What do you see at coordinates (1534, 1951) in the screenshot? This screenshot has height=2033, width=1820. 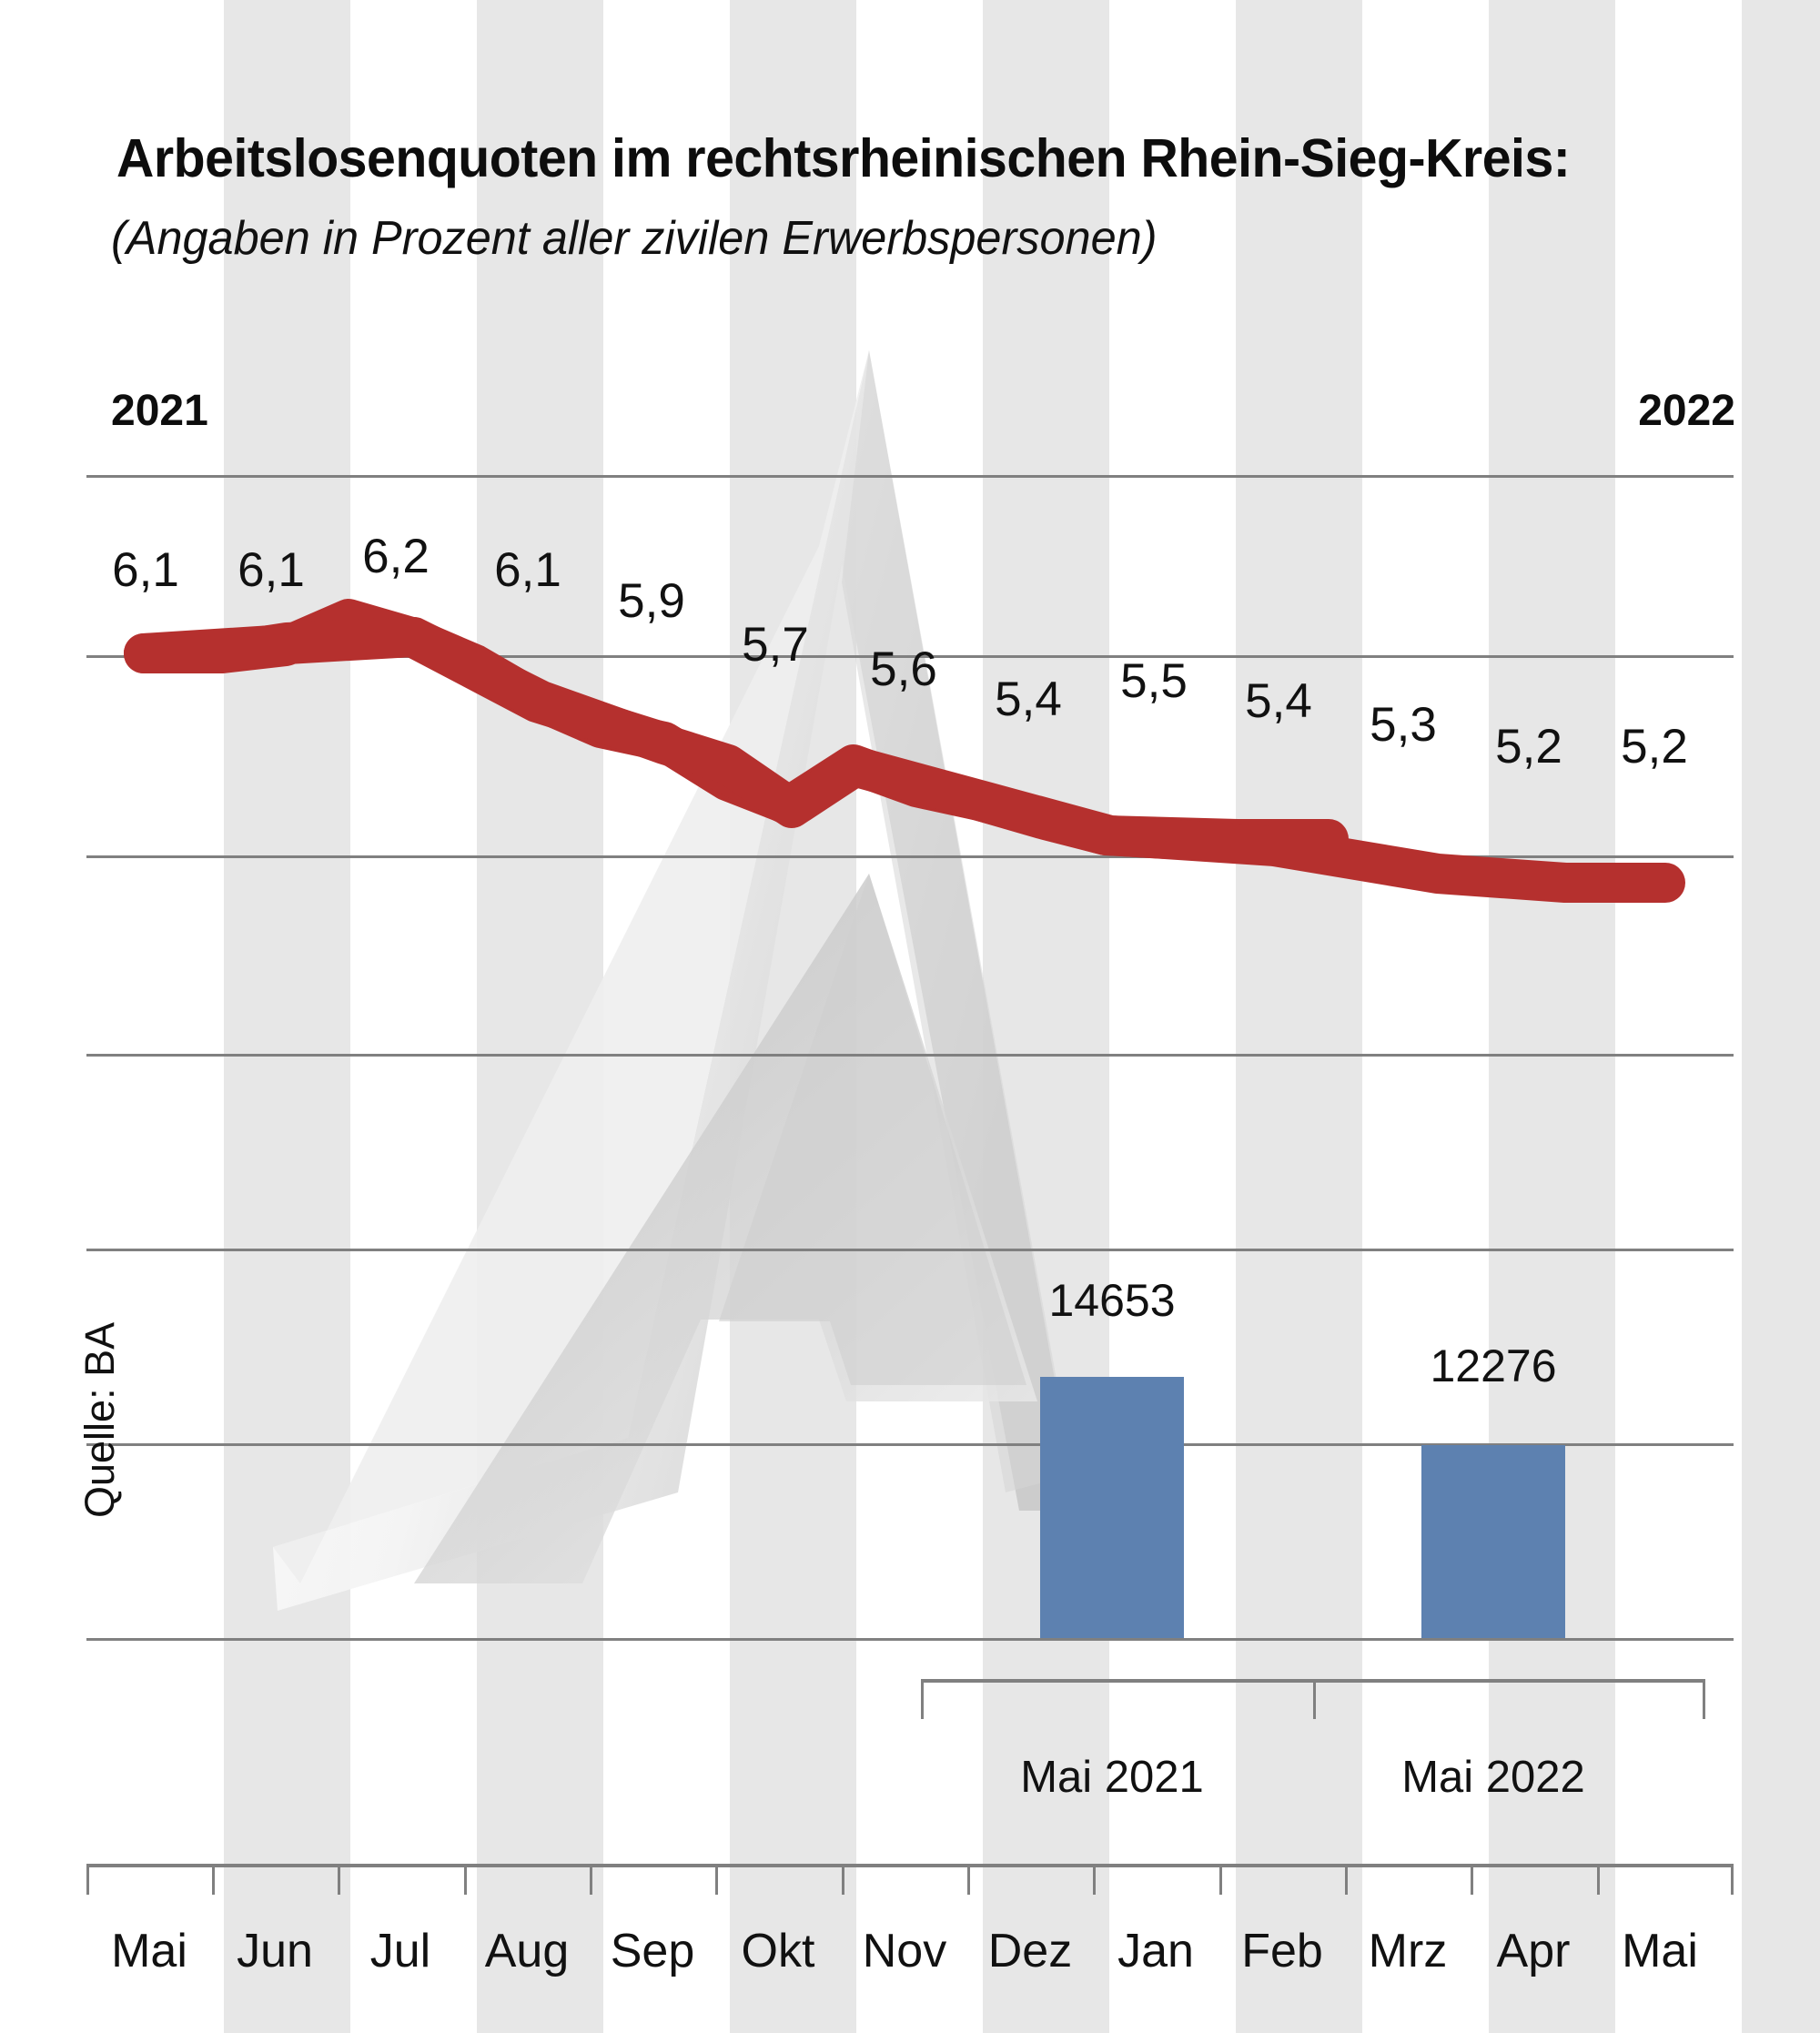 I see `month-label: Apr` at bounding box center [1534, 1951].